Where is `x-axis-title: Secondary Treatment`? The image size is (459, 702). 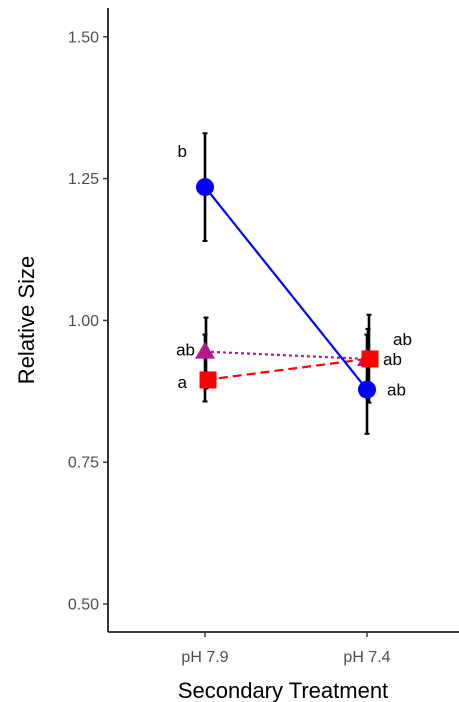 x-axis-title: Secondary Treatment is located at coordinates (283, 690).